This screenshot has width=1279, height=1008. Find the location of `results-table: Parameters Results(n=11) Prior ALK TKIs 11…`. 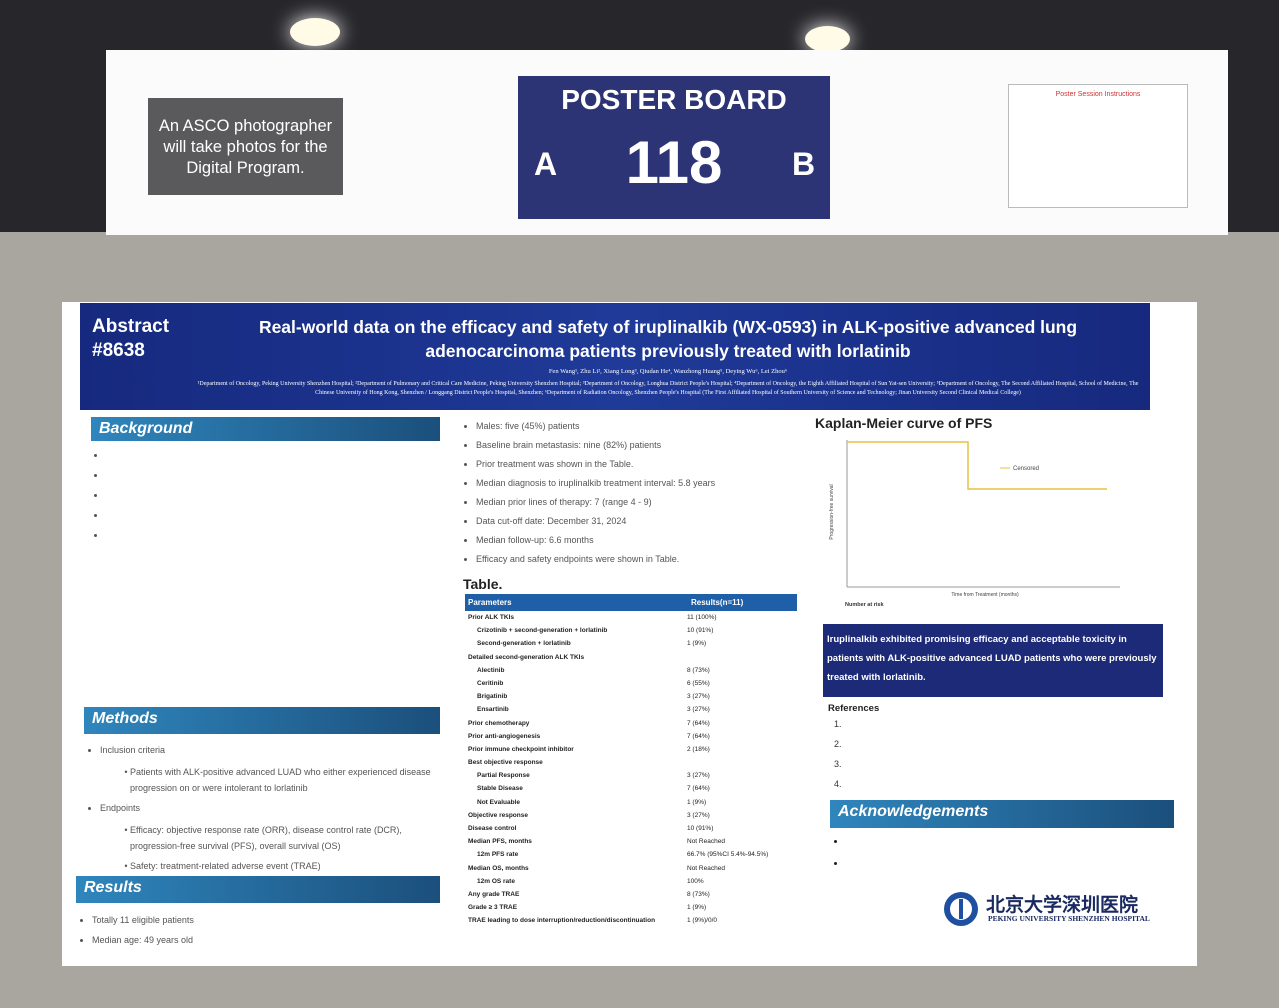

results-table: Parameters Results(n=11) Prior ALK TKIs 11… is located at coordinates (631, 761).